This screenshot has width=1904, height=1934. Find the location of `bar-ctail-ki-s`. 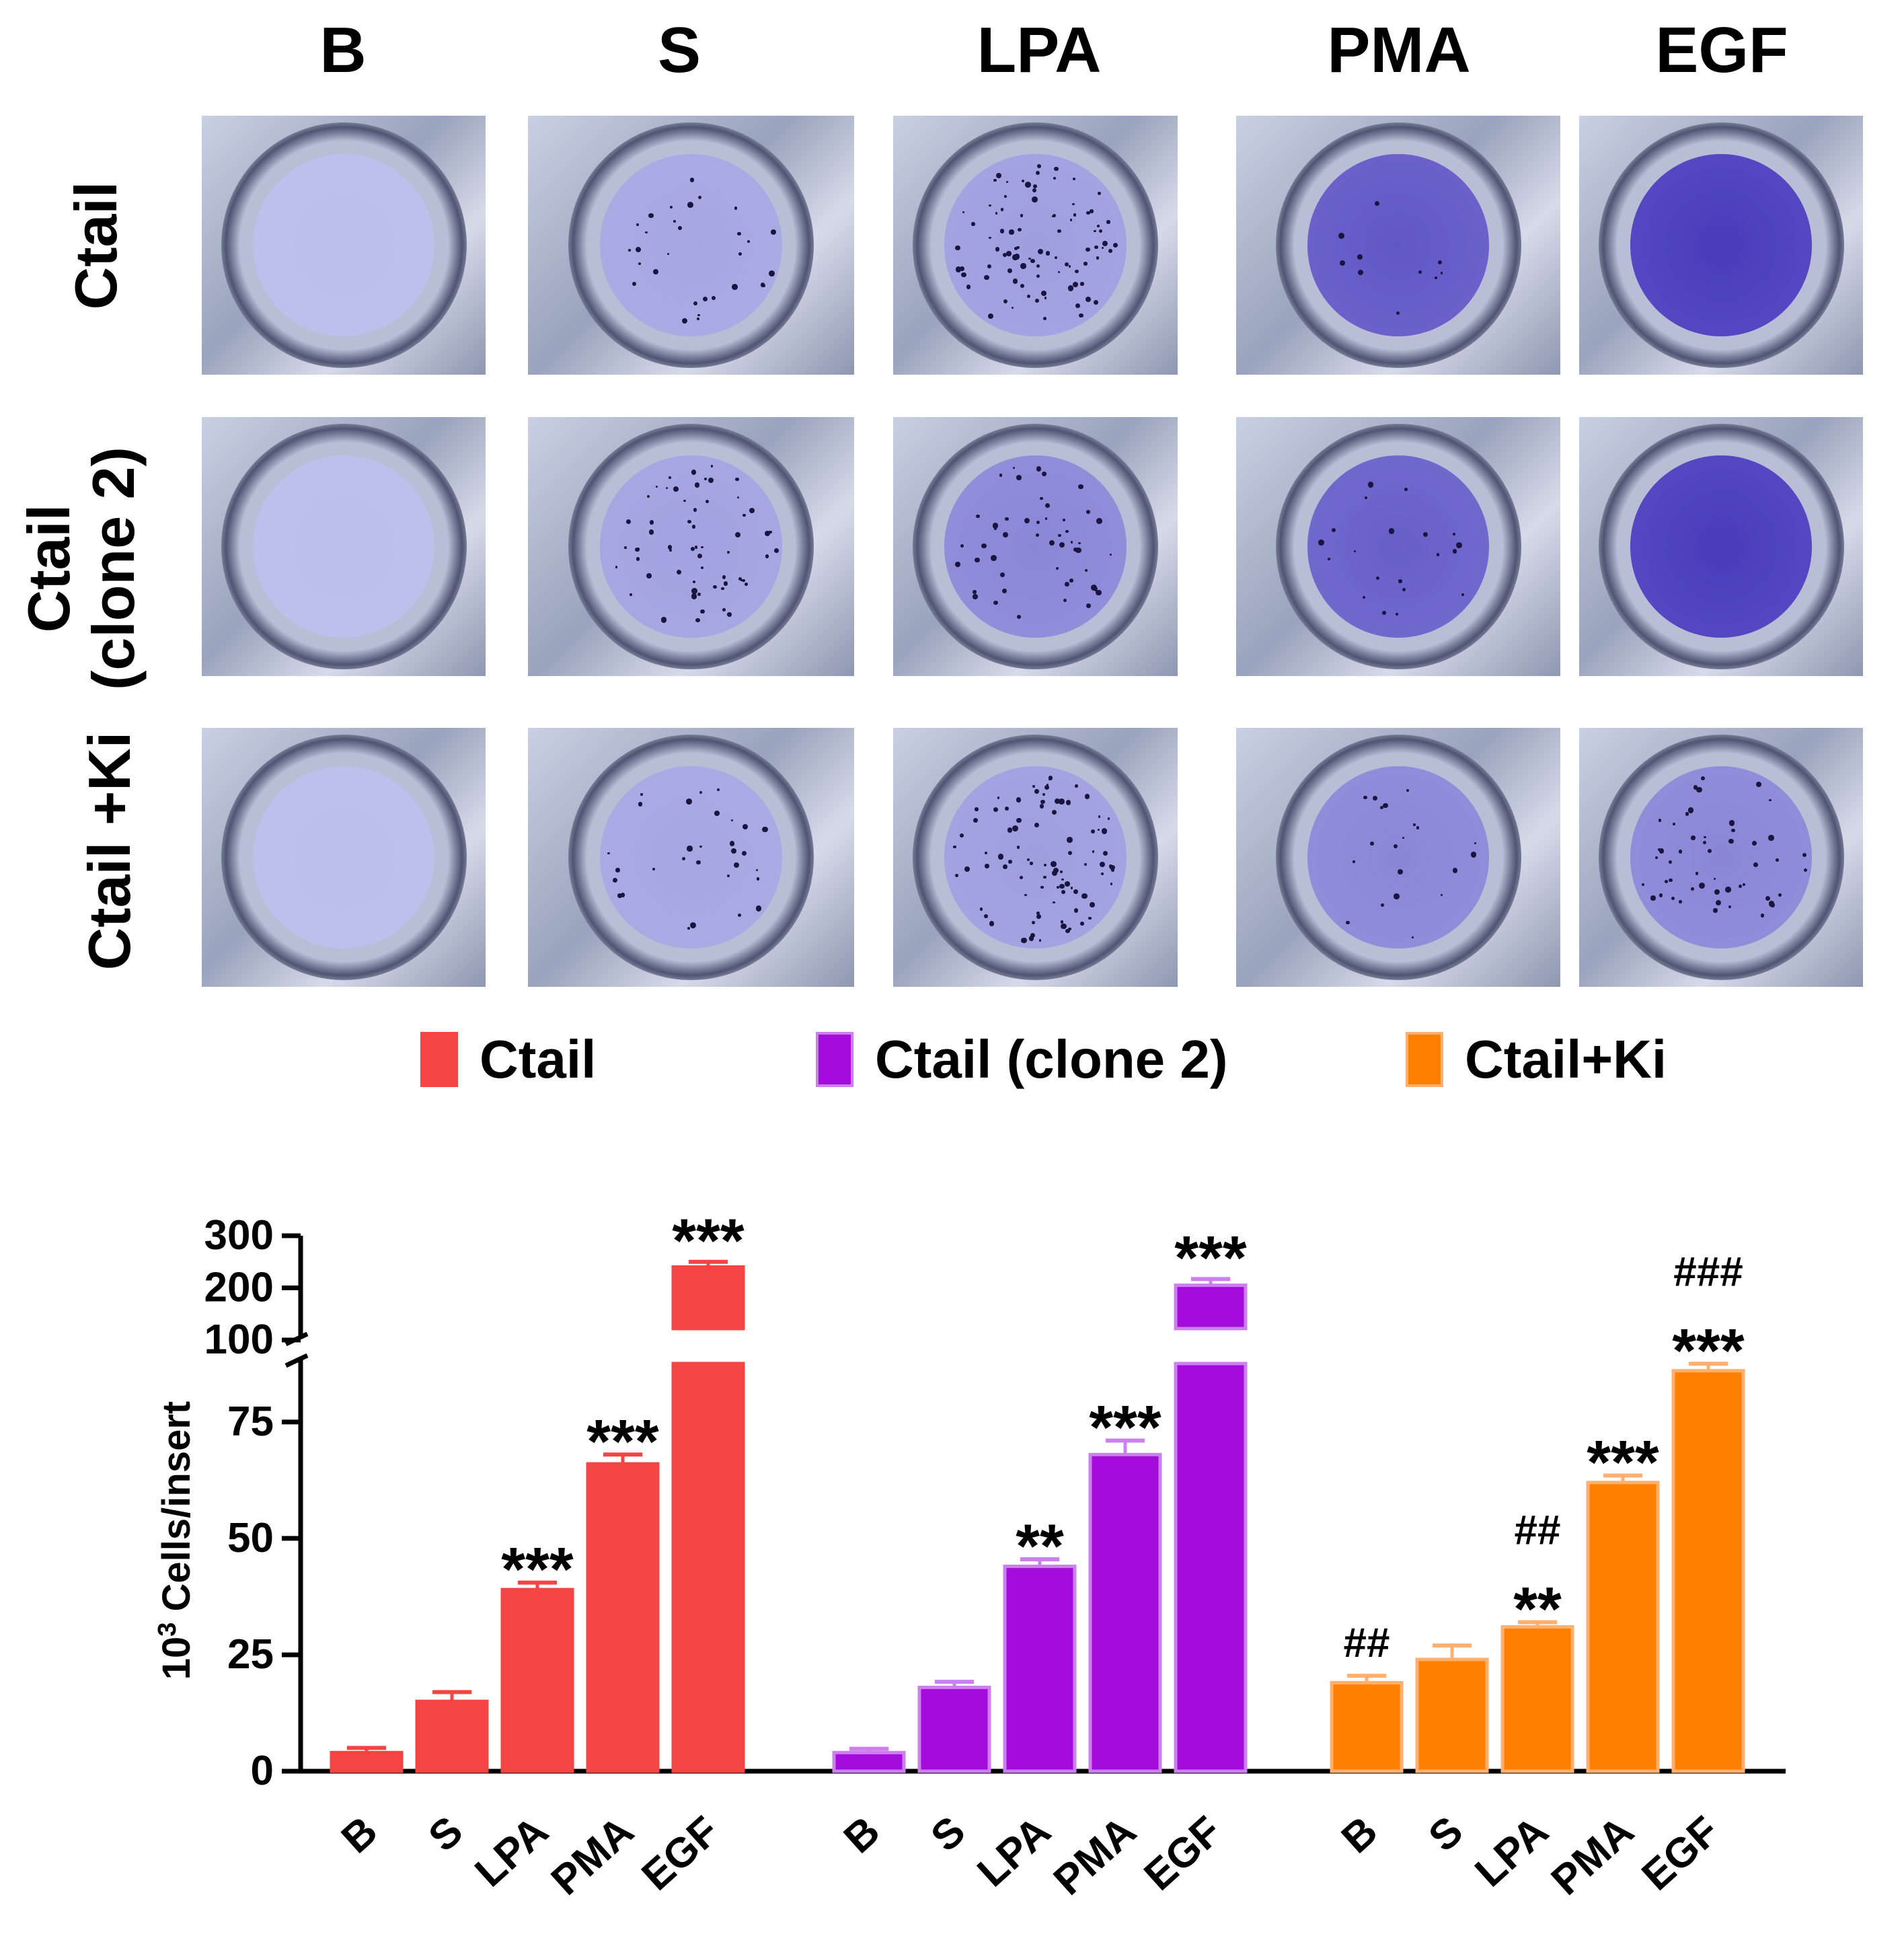

bar-ctail-ki-s is located at coordinates (1452, 1715).